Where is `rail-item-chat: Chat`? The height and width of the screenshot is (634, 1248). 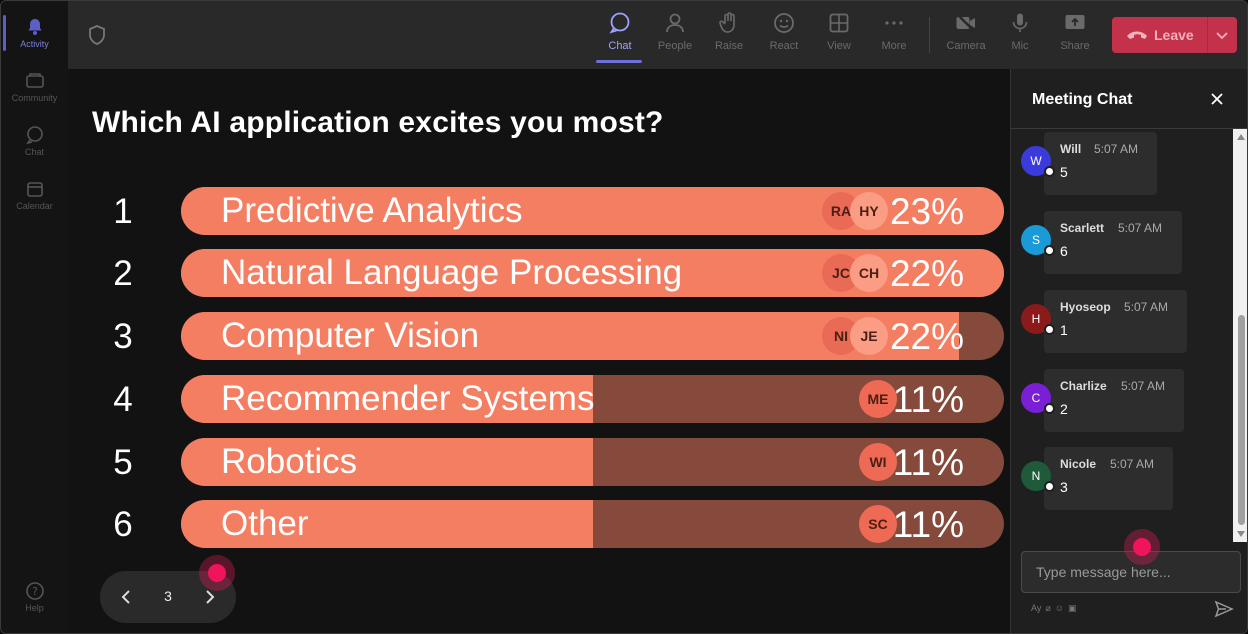
rail-item-chat: Chat is located at coordinates (34, 141).